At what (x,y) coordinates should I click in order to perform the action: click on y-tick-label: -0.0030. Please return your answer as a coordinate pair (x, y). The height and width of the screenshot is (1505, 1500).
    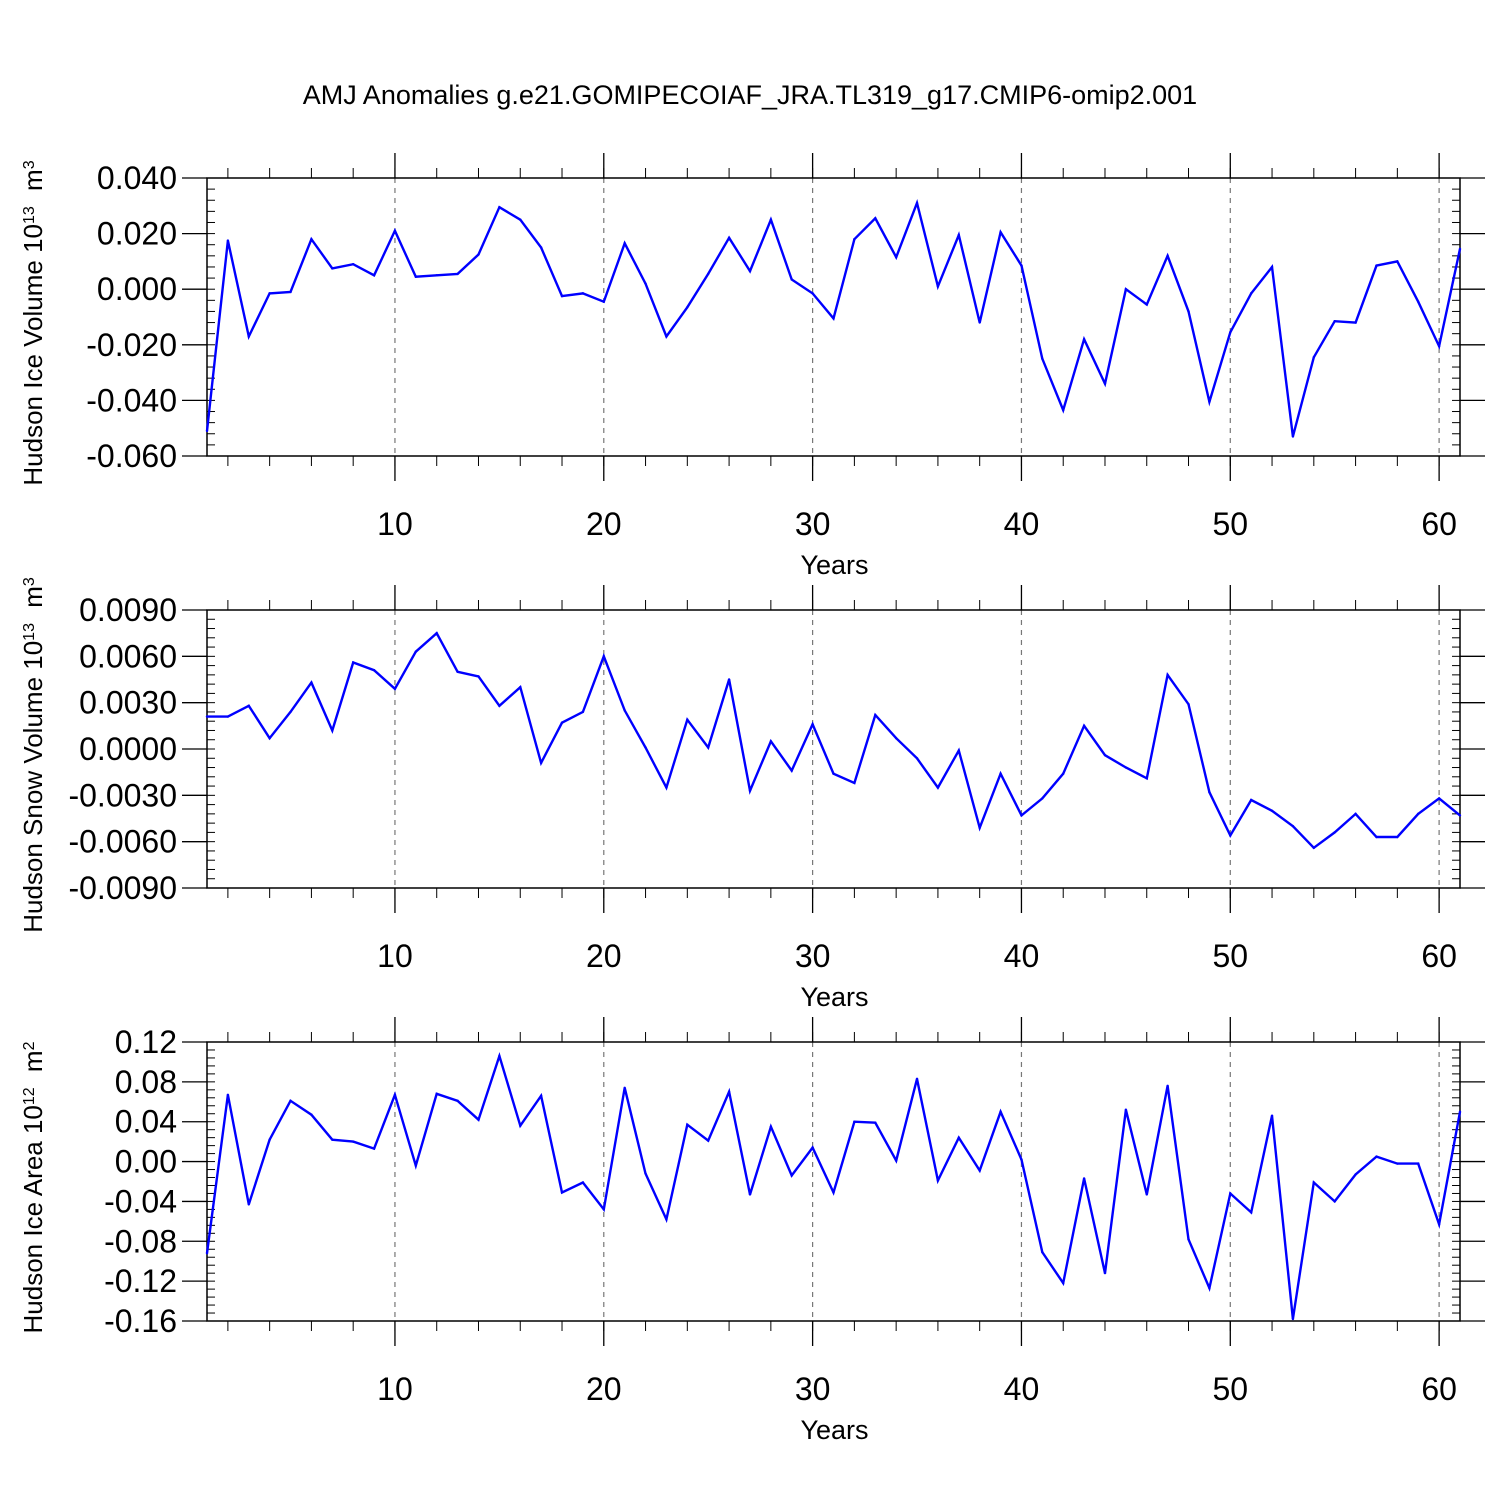
    Looking at the image, I should click on (122, 795).